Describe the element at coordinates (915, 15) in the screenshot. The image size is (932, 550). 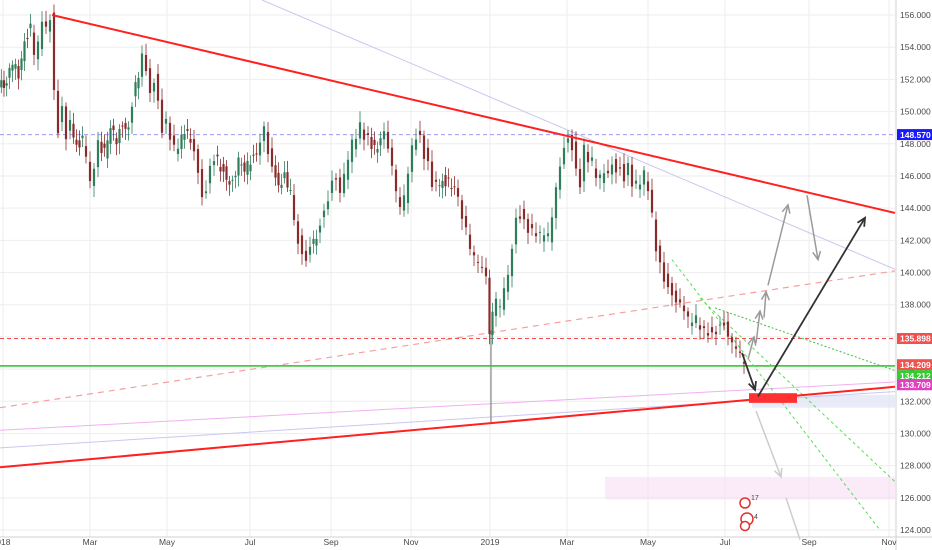
I see `y-tick-label: 156.000` at that location.